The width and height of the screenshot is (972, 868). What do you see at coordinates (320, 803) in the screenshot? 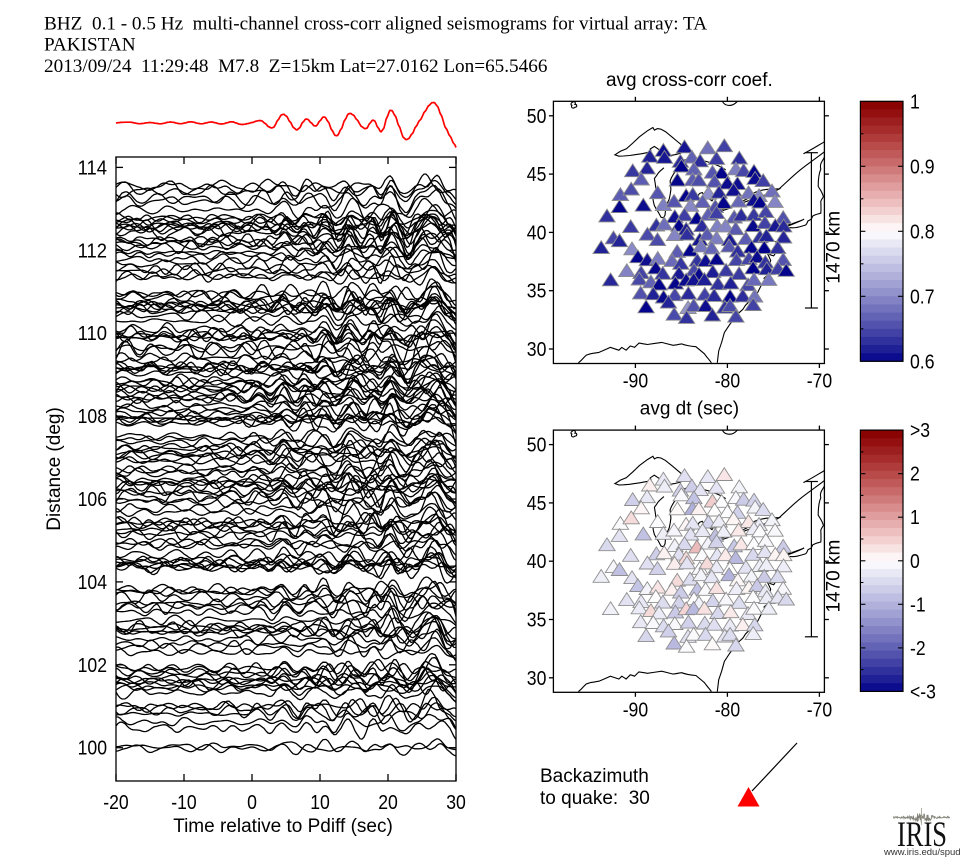
I see `svg-text: 10` at bounding box center [320, 803].